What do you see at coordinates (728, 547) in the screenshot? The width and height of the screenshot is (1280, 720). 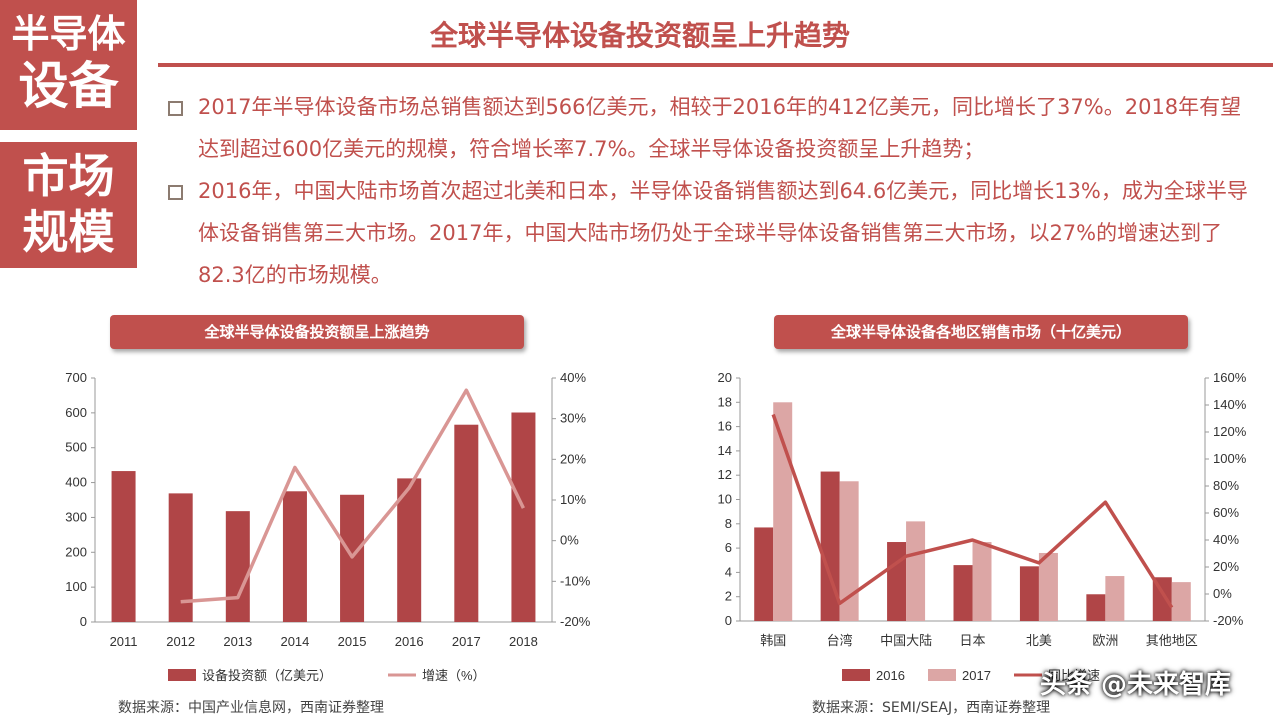 I see `y-left-tick-label: 6` at bounding box center [728, 547].